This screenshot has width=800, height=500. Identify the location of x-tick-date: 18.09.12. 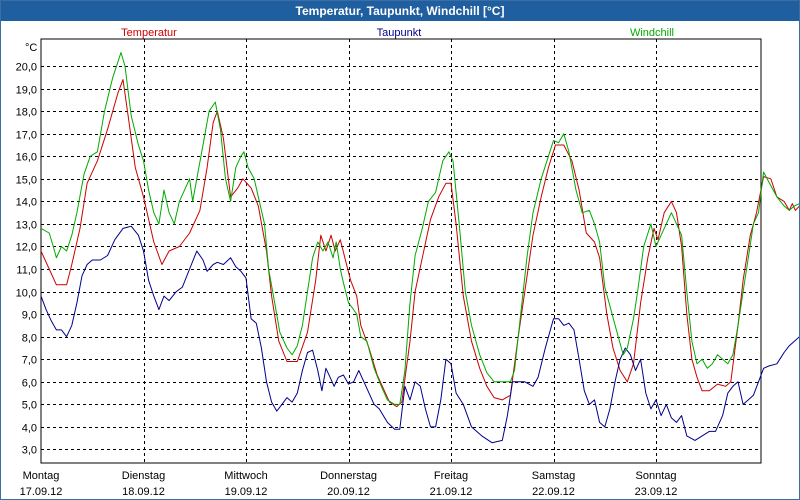
(143, 492).